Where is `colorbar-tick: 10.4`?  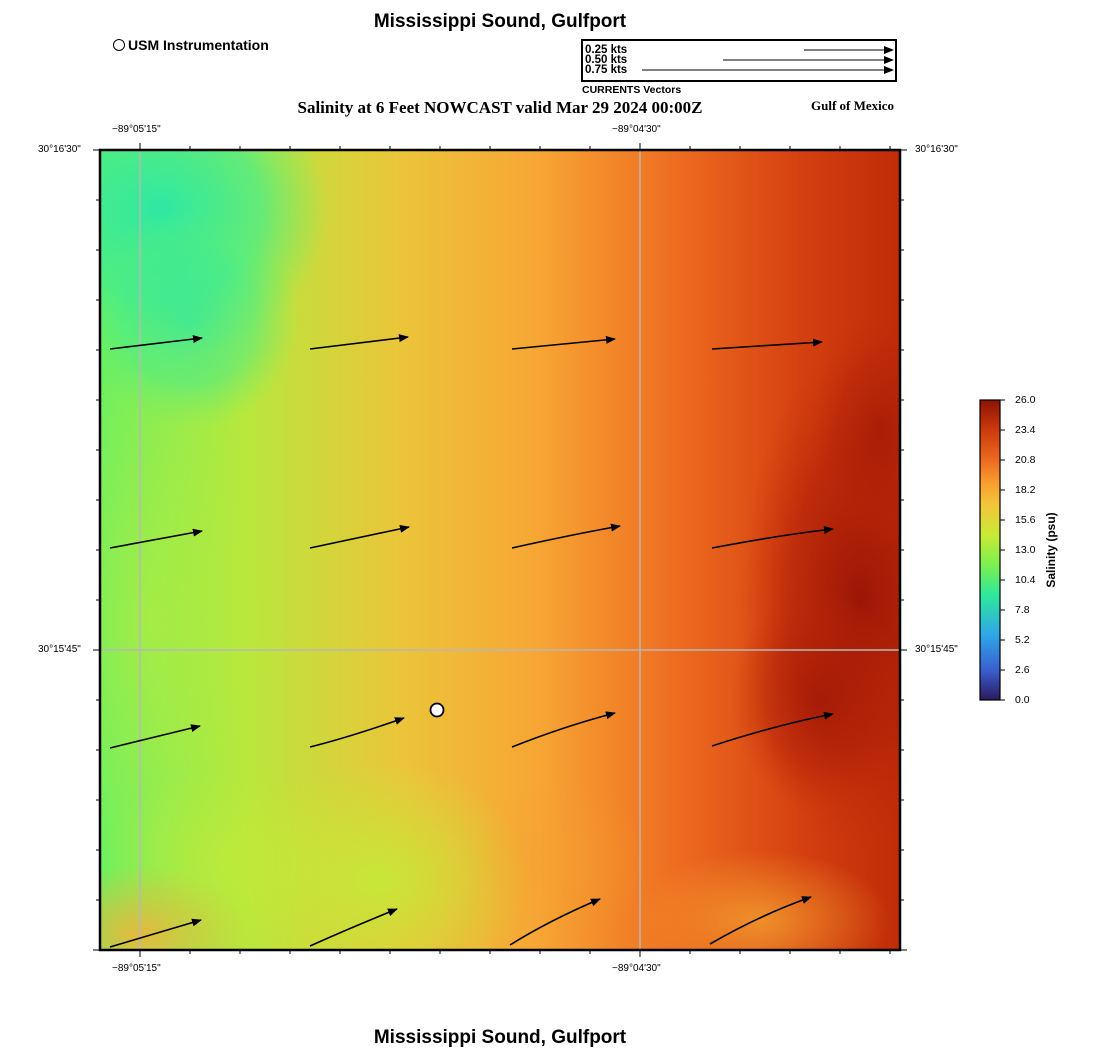 colorbar-tick: 10.4 is located at coordinates (1025, 580).